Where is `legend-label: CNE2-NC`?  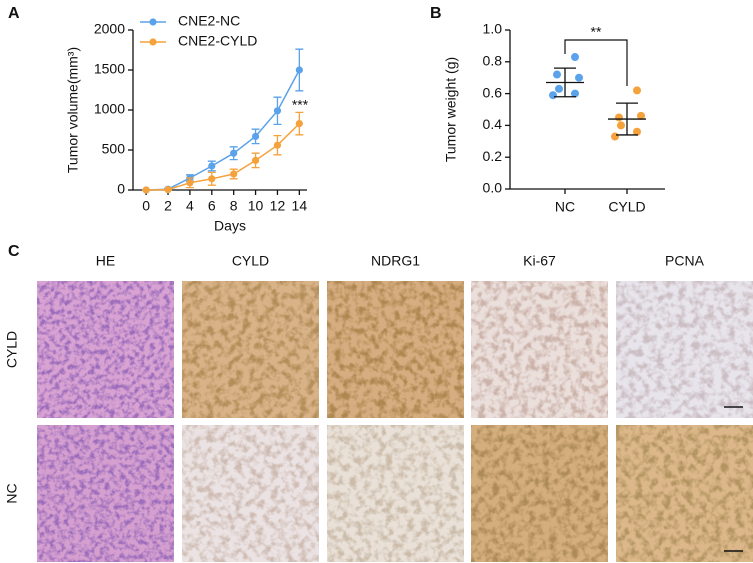 legend-label: CNE2-NC is located at coordinates (209, 21).